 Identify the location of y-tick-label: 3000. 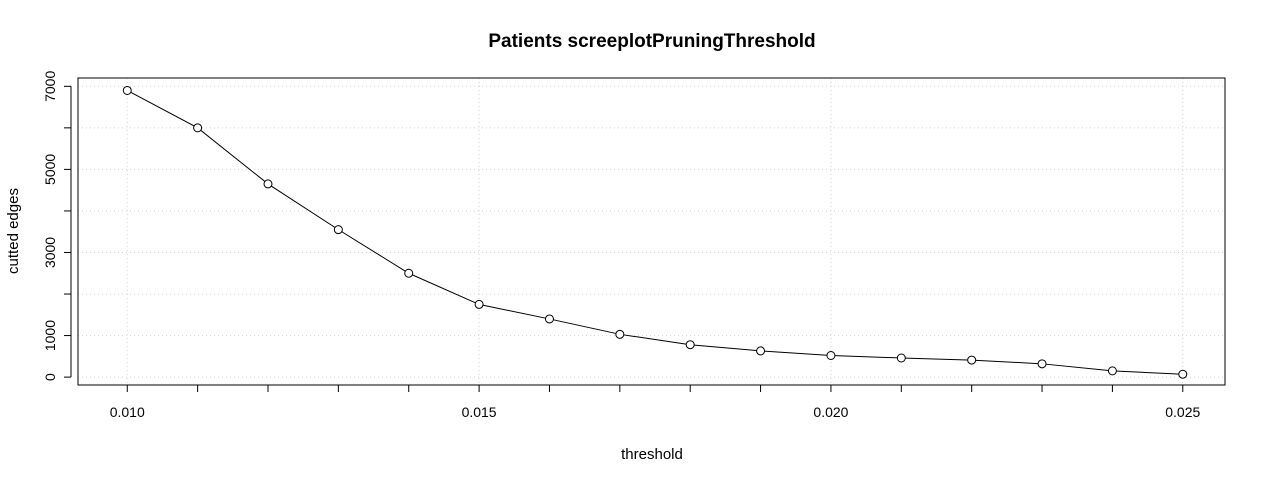
(50, 252).